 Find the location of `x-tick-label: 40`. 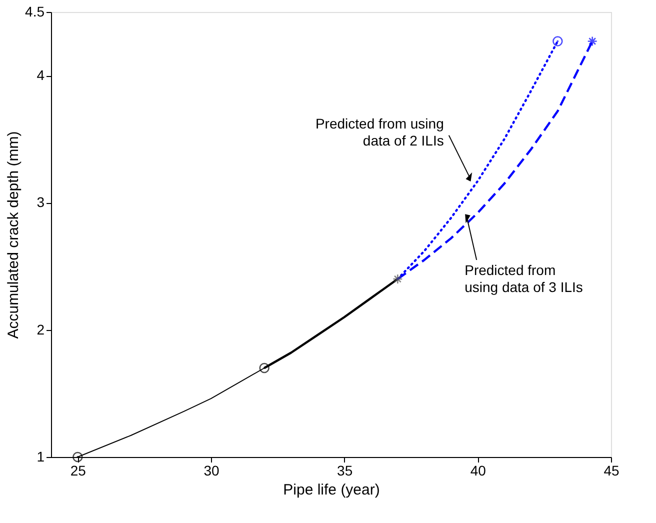

x-tick-label: 40 is located at coordinates (478, 470).